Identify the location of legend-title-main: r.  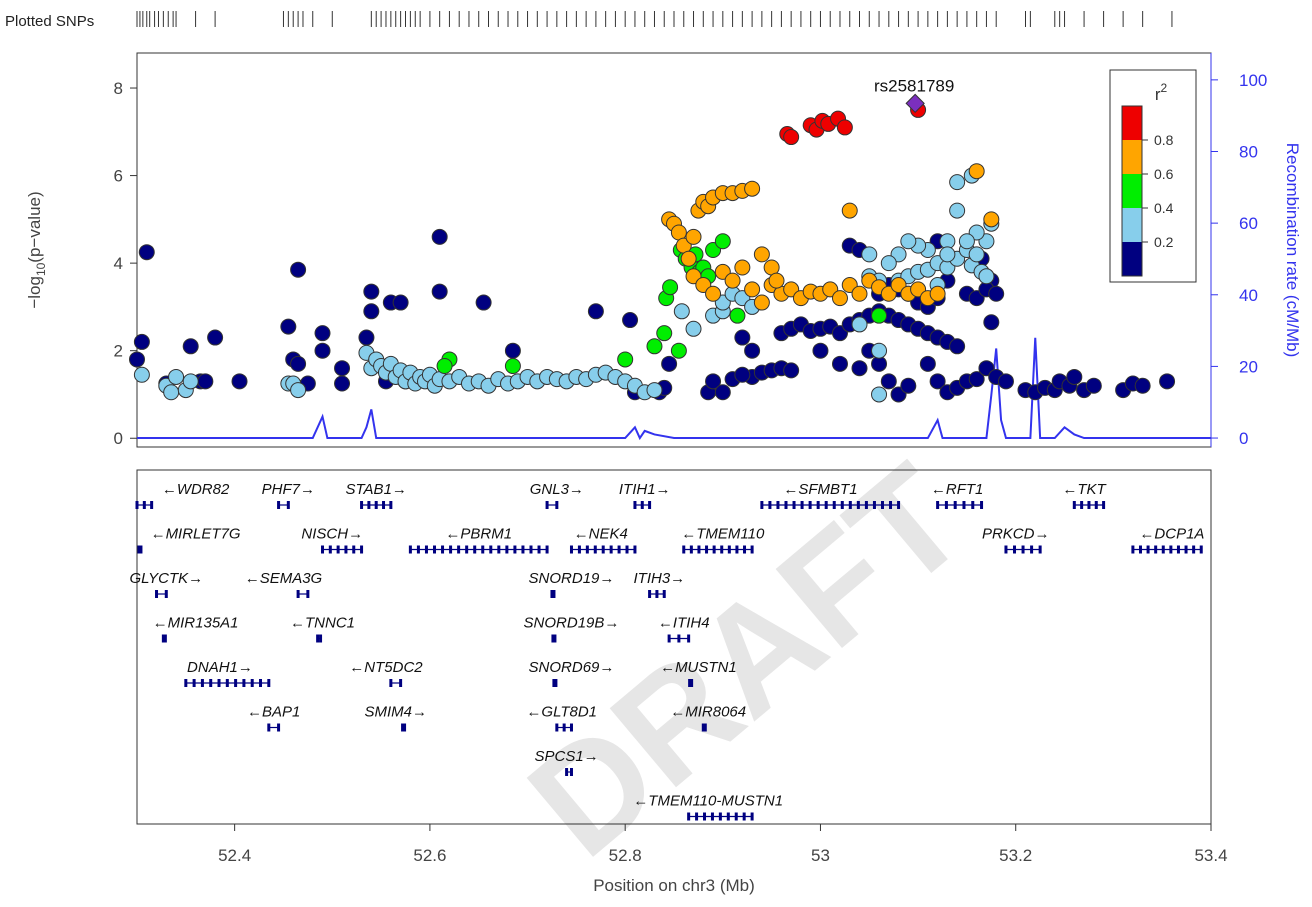
(1158, 94).